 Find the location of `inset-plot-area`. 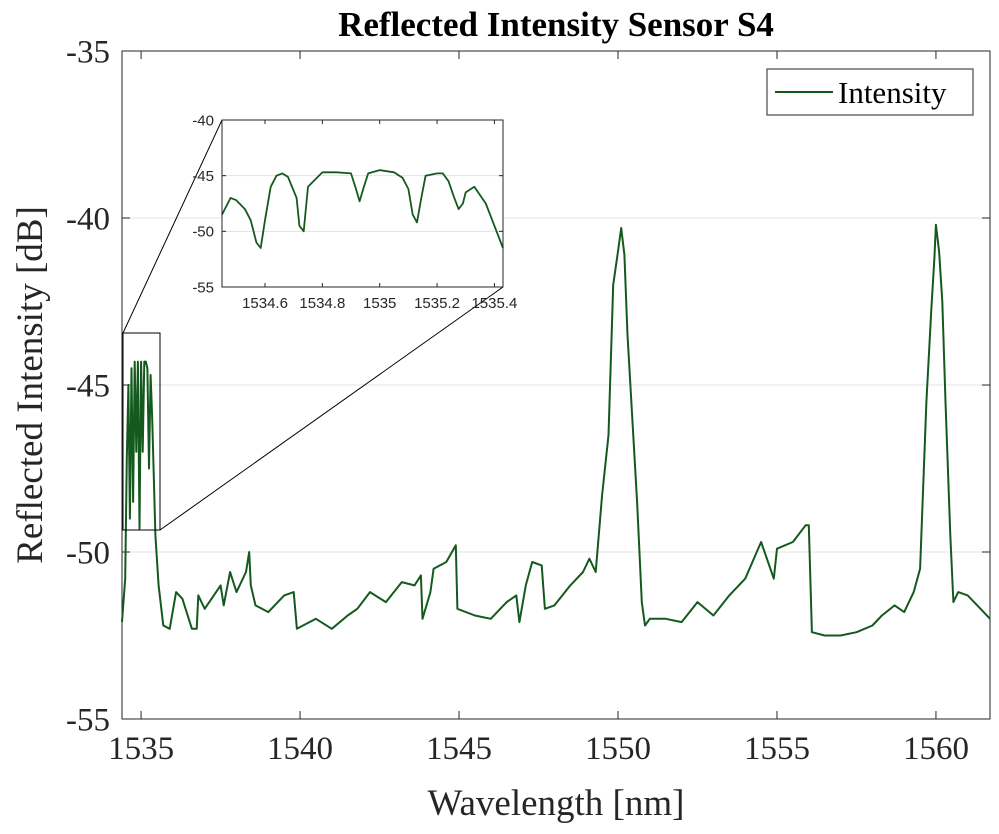

inset-plot-area is located at coordinates (362, 203).